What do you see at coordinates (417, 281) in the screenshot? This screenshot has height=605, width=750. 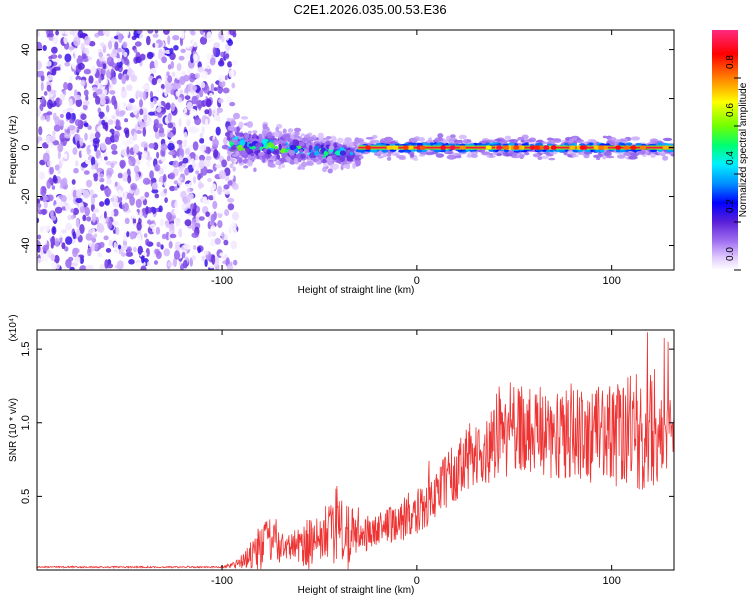 I see `spectrogram-x-tick-label: 0` at bounding box center [417, 281].